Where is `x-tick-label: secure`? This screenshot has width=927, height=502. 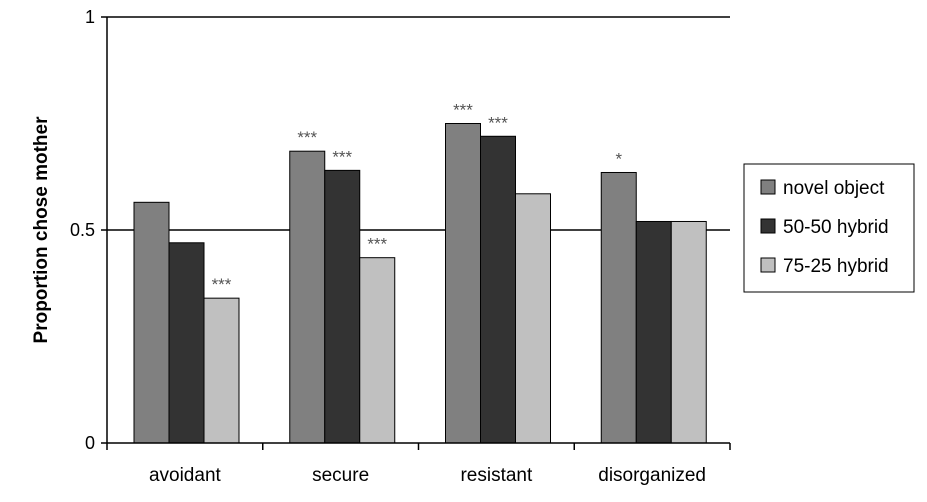 x-tick-label: secure is located at coordinates (340, 475).